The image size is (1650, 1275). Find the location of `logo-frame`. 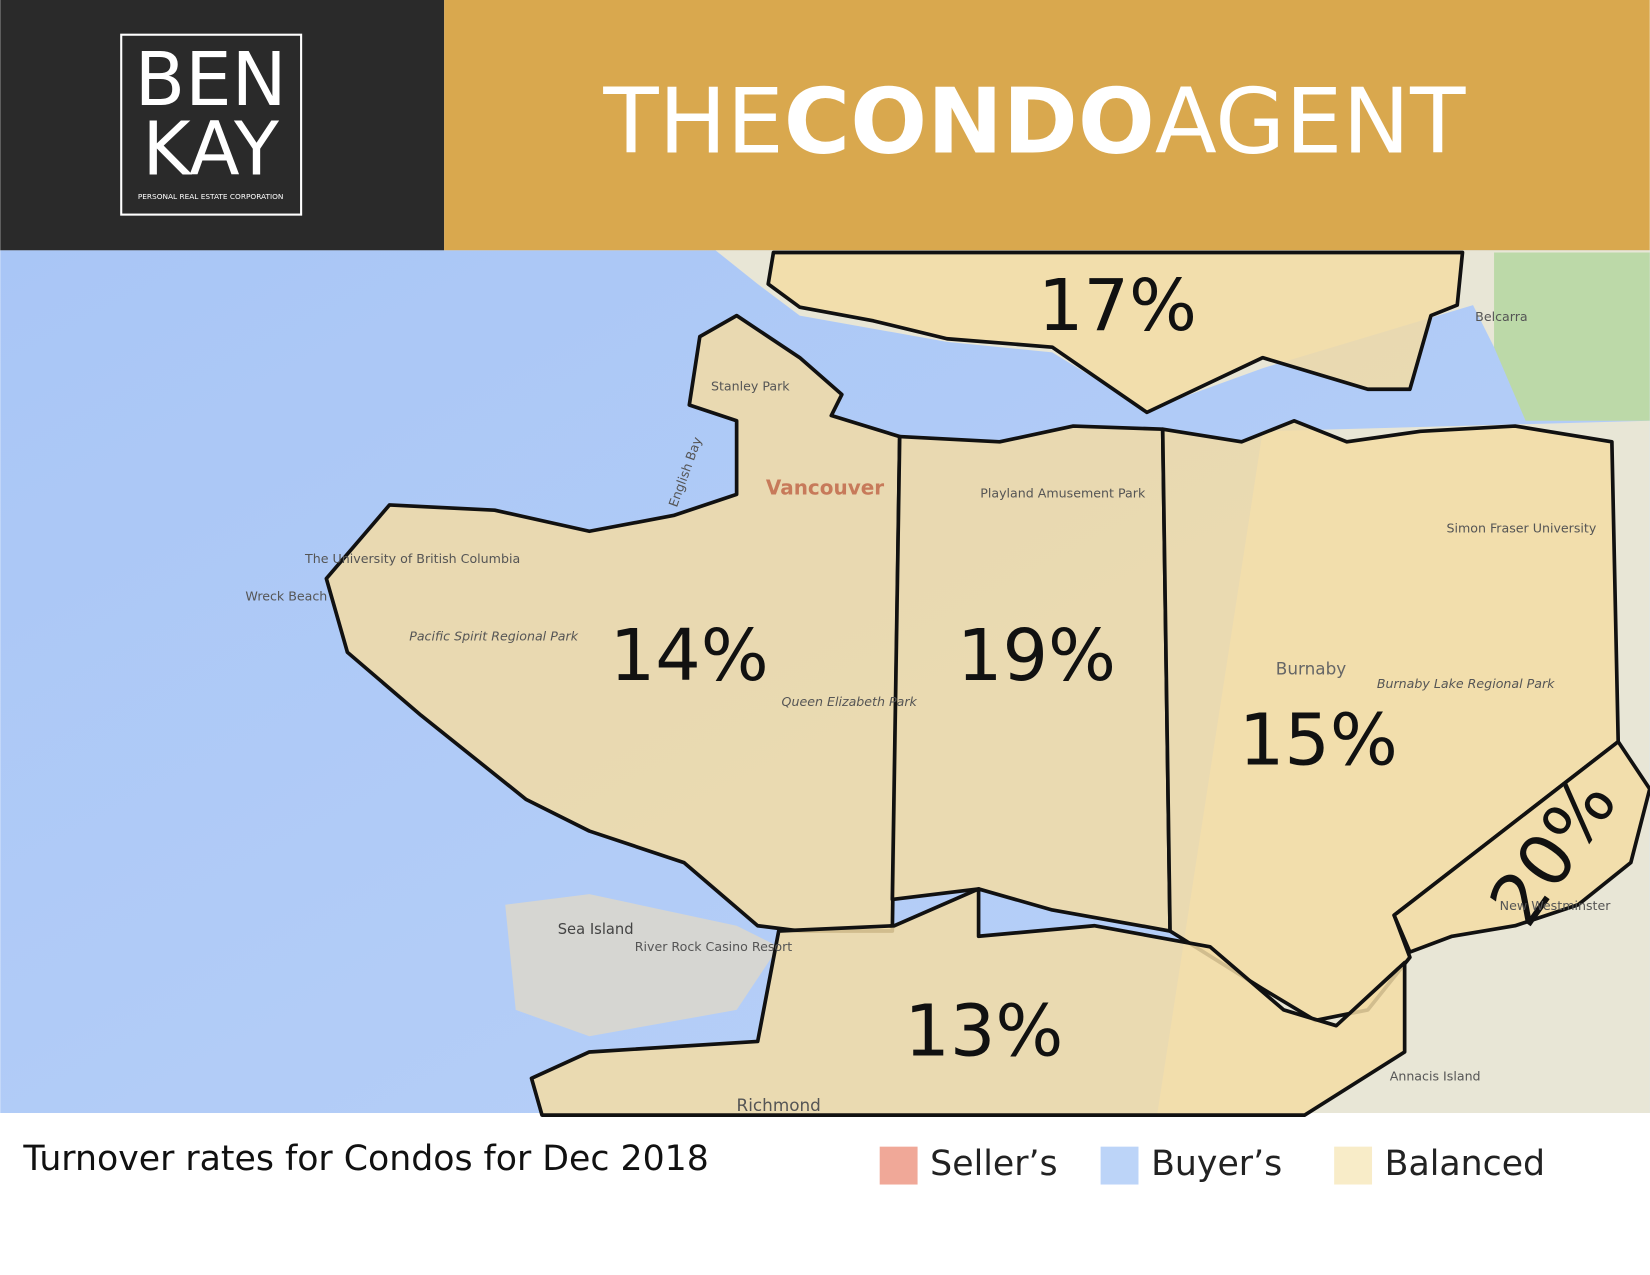

logo-frame is located at coordinates (211, 124).